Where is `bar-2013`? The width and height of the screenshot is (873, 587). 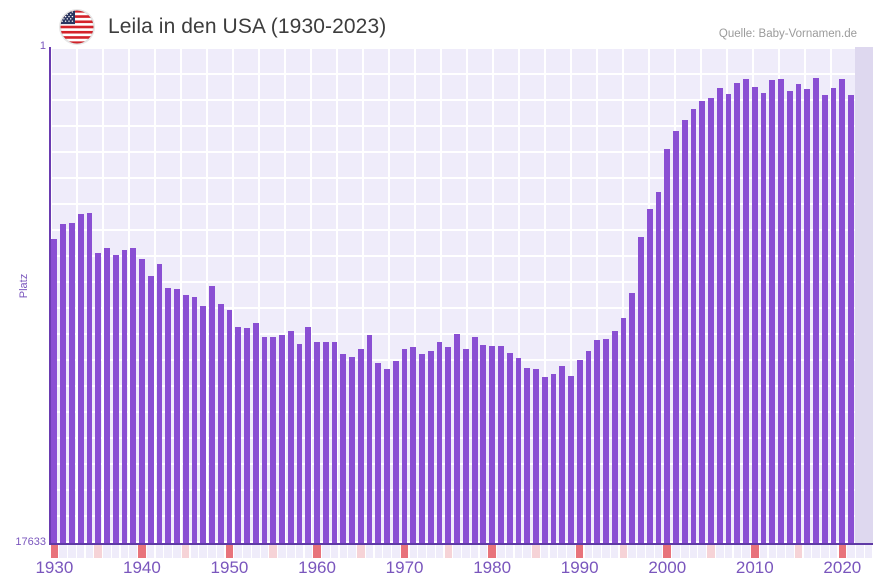
bar-2013 is located at coordinates (781, 311).